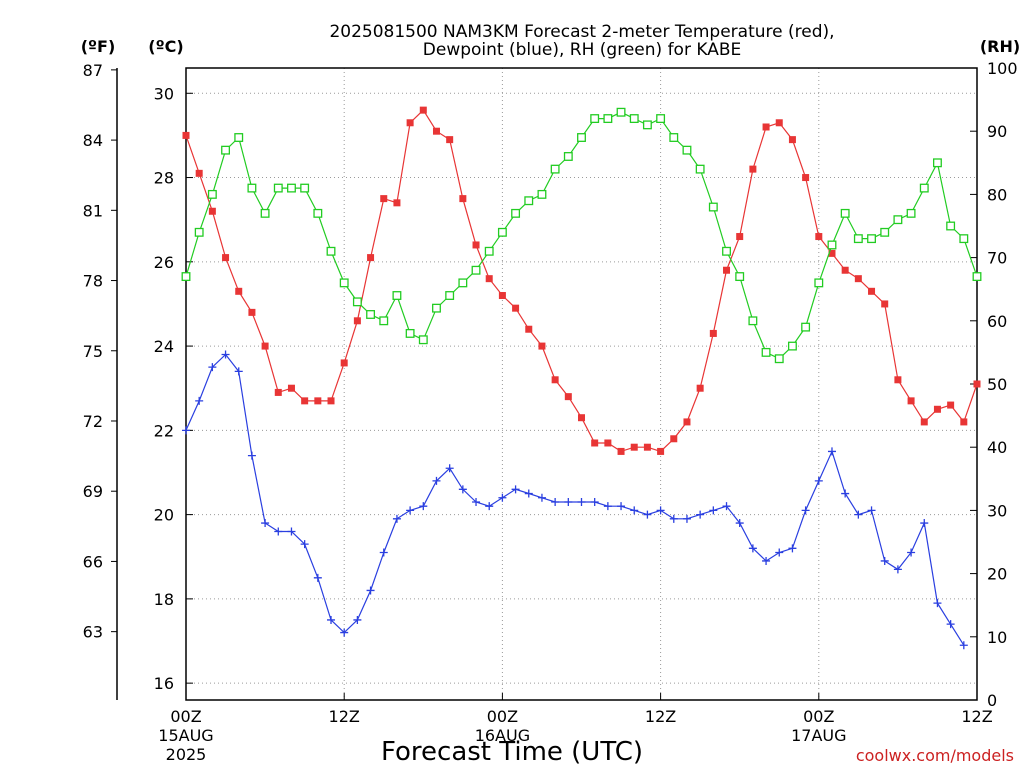 The width and height of the screenshot is (1024, 768). What do you see at coordinates (164, 346) in the screenshot?
I see `celsius-tick-label: 24` at bounding box center [164, 346].